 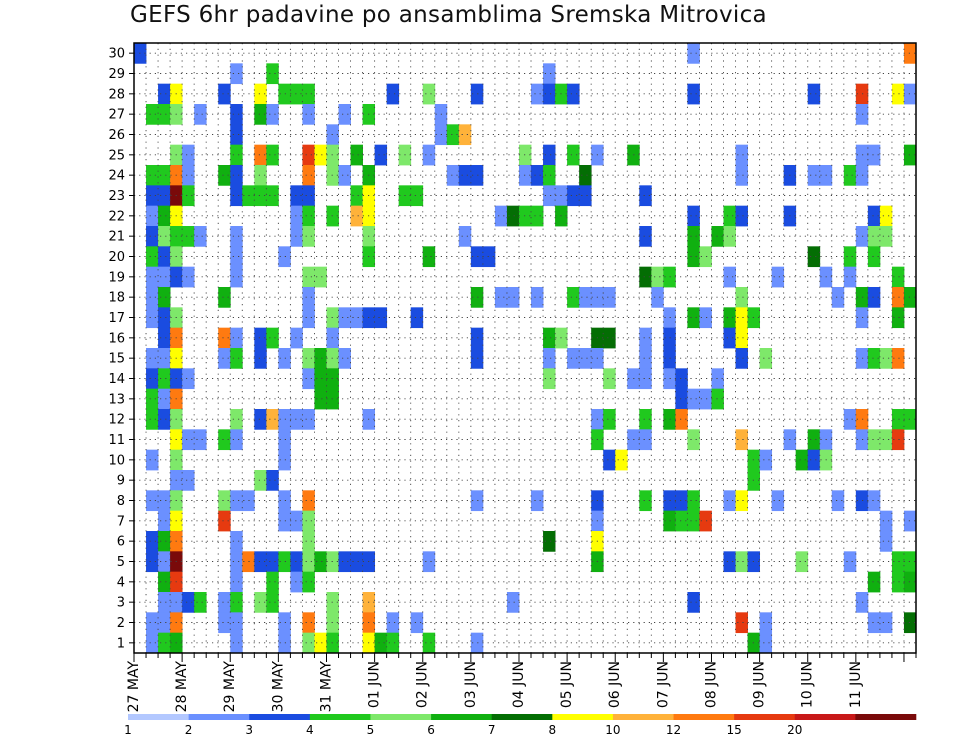 What do you see at coordinates (116, 94) in the screenshot?
I see `y-tick-label: 28` at bounding box center [116, 94].